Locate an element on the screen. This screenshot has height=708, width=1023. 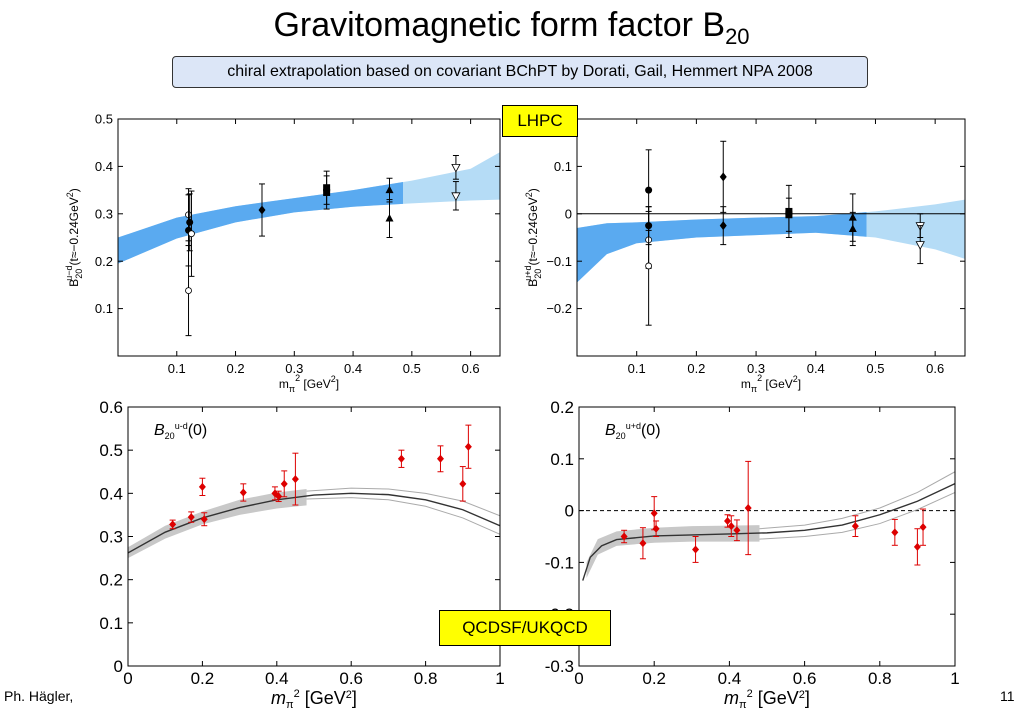
inset-label: B20u-d(0) is located at coordinates (180, 431).